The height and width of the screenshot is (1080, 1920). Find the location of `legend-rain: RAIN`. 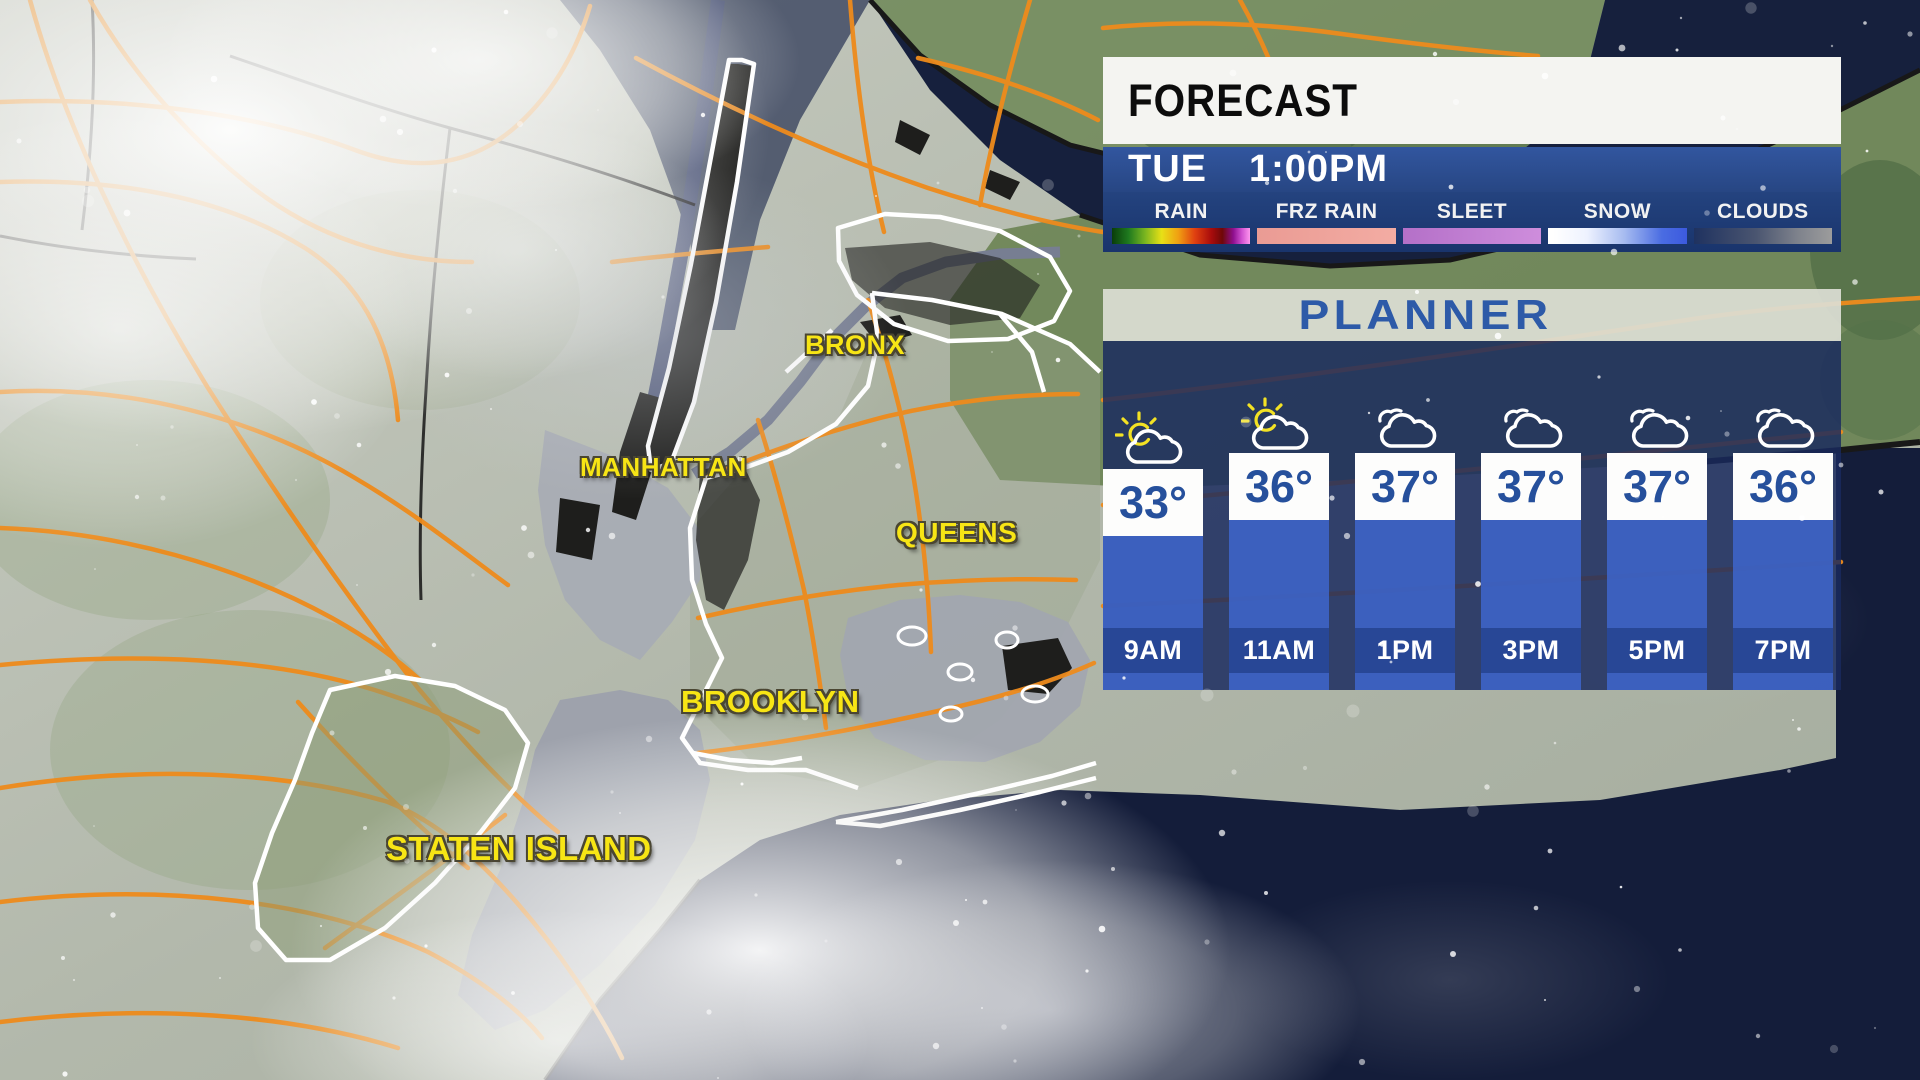

legend-rain: RAIN is located at coordinates (1181, 224).